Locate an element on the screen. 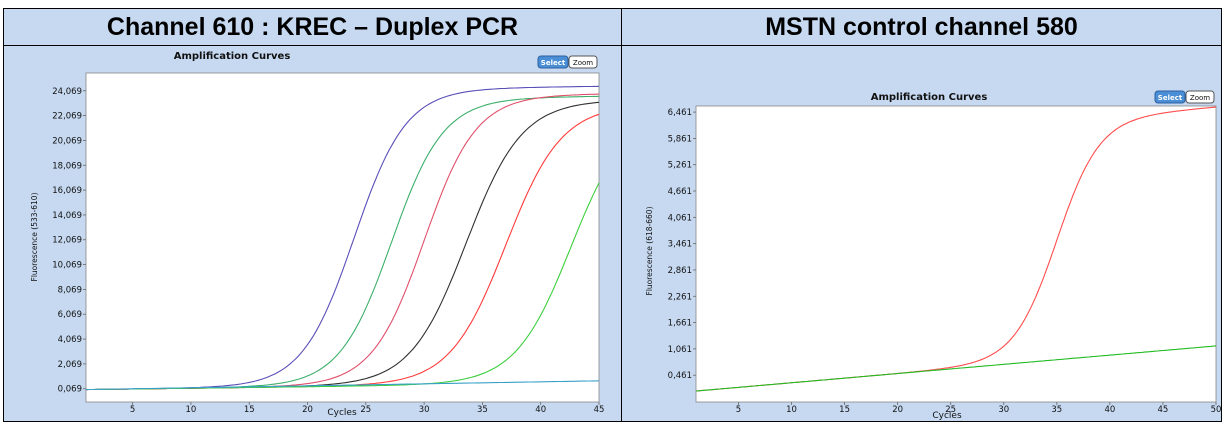 Image resolution: width=1226 pixels, height=425 pixels. x-tick-label: 50 is located at coordinates (1216, 410).